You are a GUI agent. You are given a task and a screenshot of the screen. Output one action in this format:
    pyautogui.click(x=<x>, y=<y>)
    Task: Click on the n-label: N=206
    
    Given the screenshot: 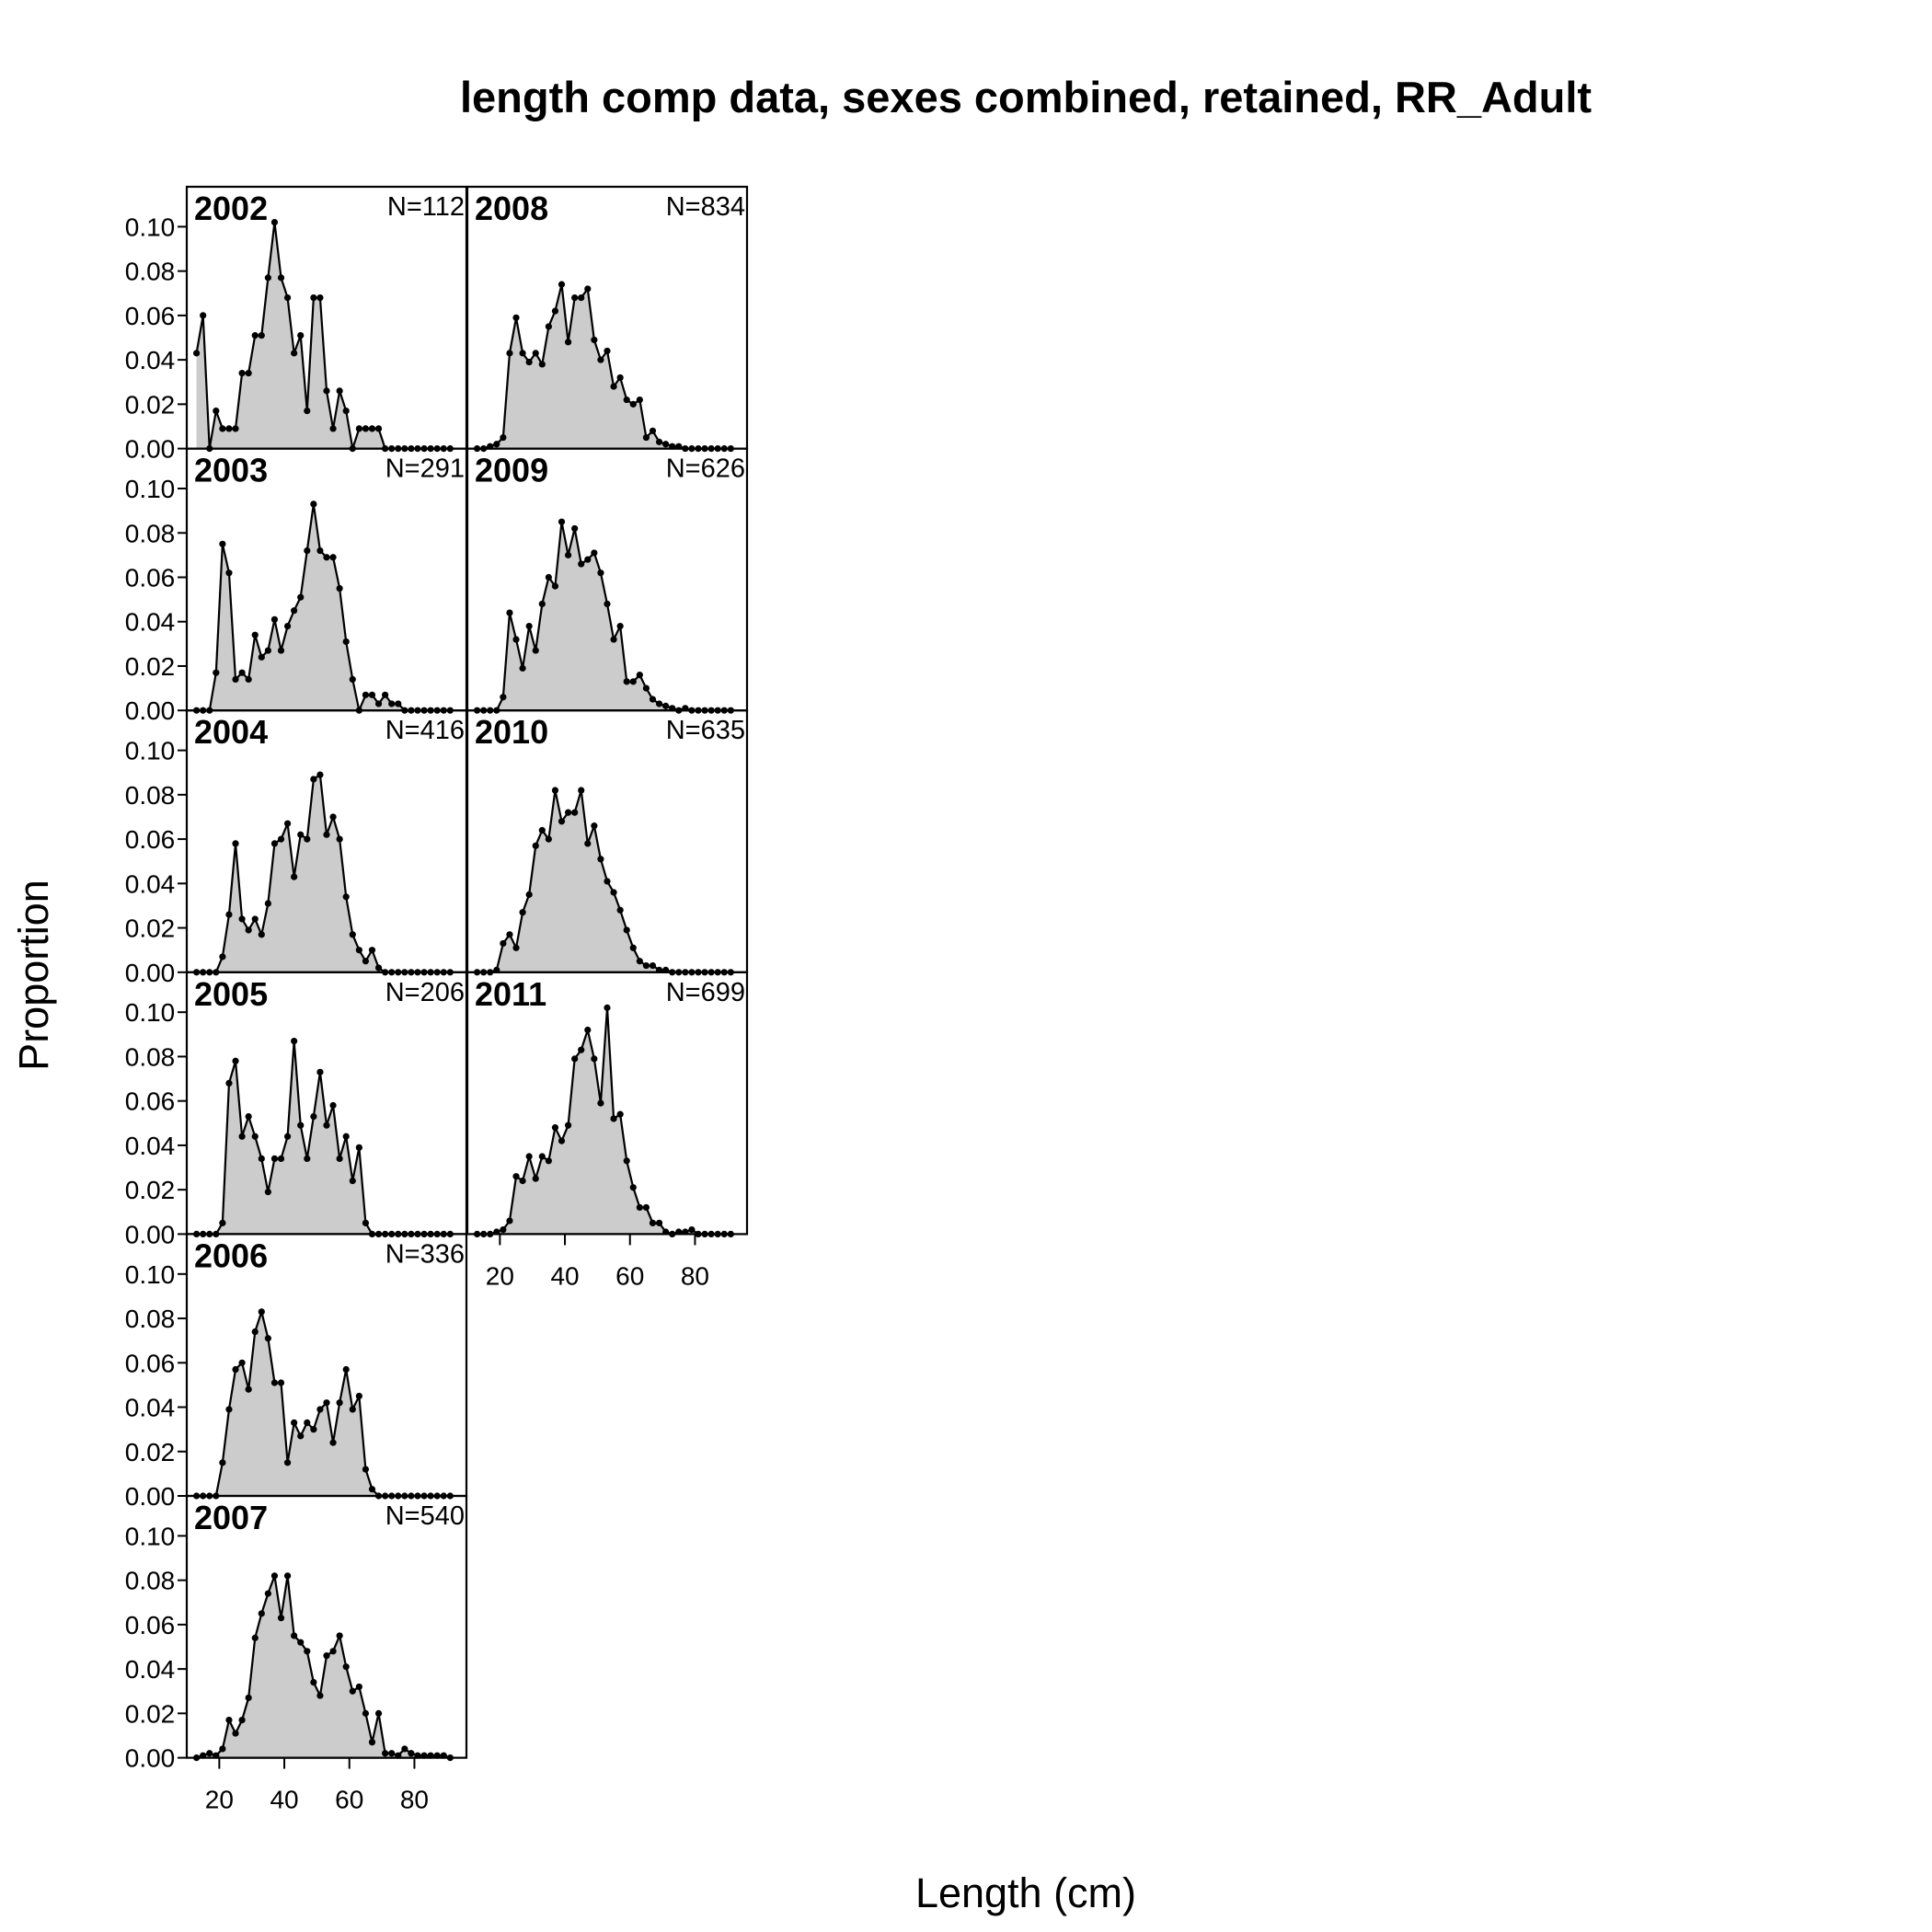 What is the action you would take?
    pyautogui.click(x=425, y=993)
    